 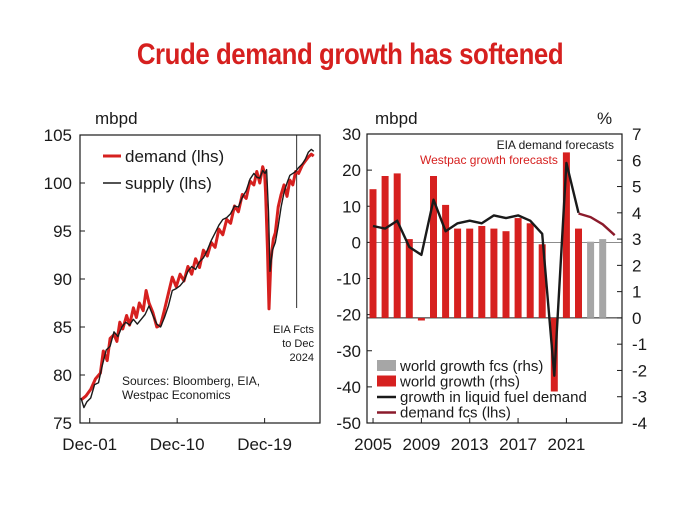 What do you see at coordinates (636, 213) in the screenshot?
I see `rhs-y-tick-label: 4` at bounding box center [636, 213].